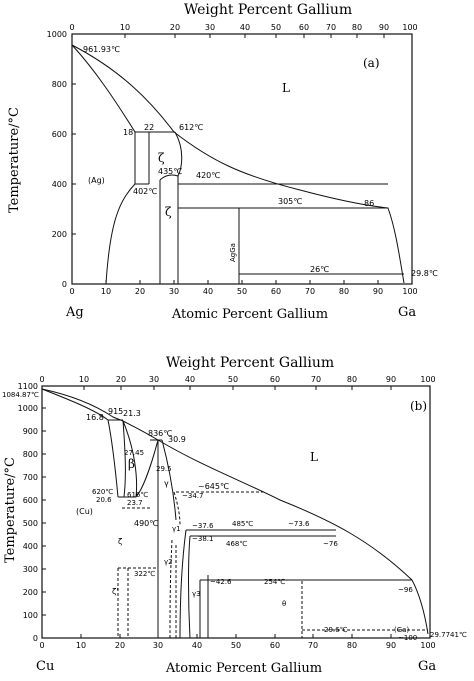 This screenshot has height=681, width=474. What do you see at coordinates (166, 483) in the screenshot?
I see `b-phase-gamma: γ` at bounding box center [166, 483].